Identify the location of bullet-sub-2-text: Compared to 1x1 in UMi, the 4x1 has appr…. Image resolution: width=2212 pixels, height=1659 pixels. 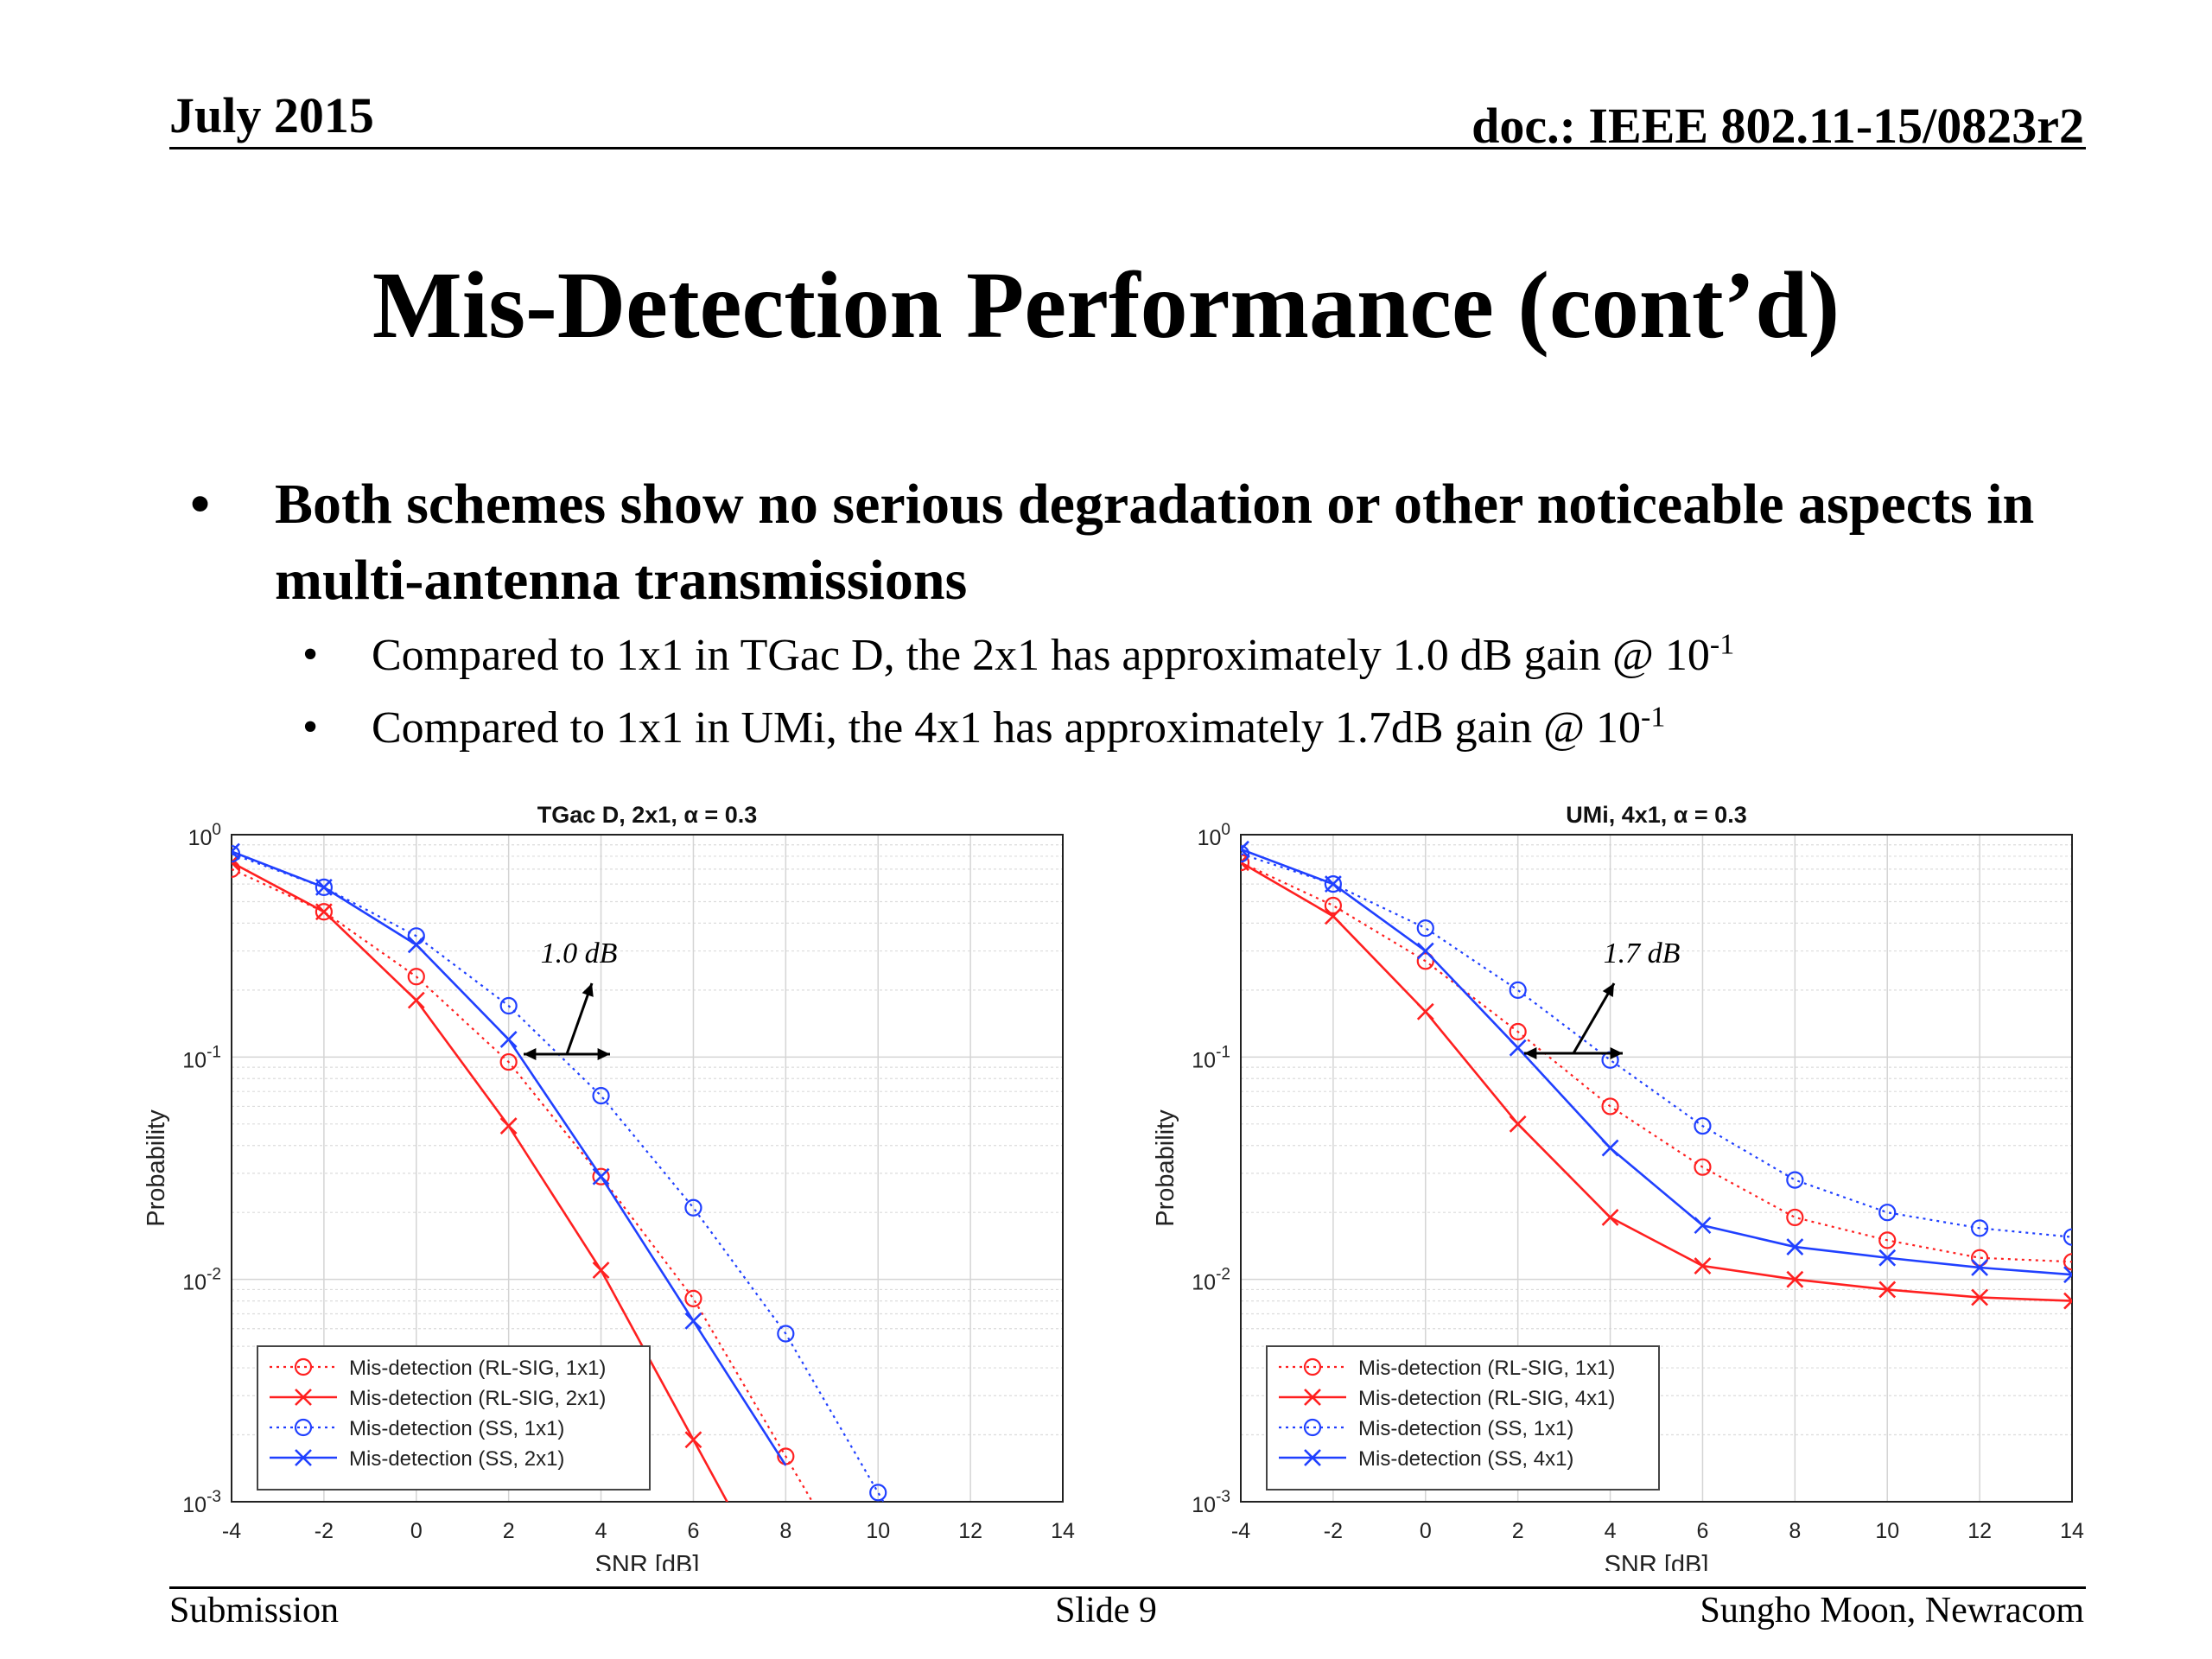
(1007, 728).